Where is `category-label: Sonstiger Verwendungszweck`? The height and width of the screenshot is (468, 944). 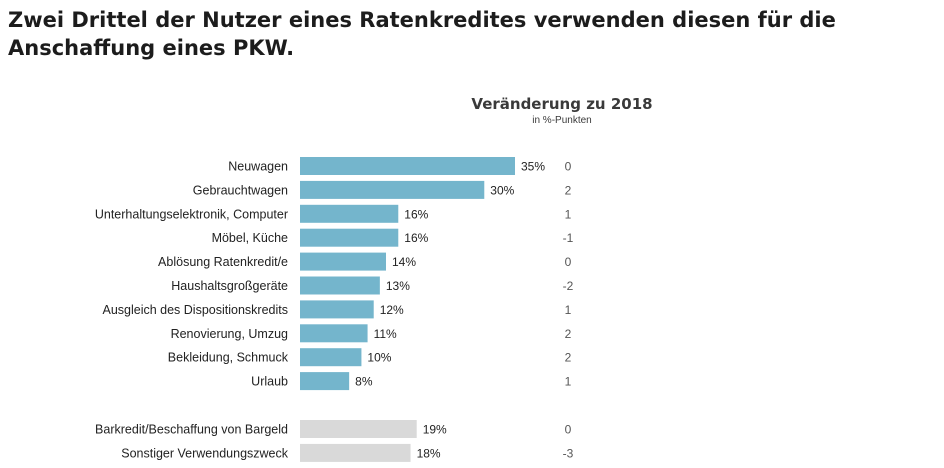 category-label: Sonstiger Verwendungszweck is located at coordinates (205, 453).